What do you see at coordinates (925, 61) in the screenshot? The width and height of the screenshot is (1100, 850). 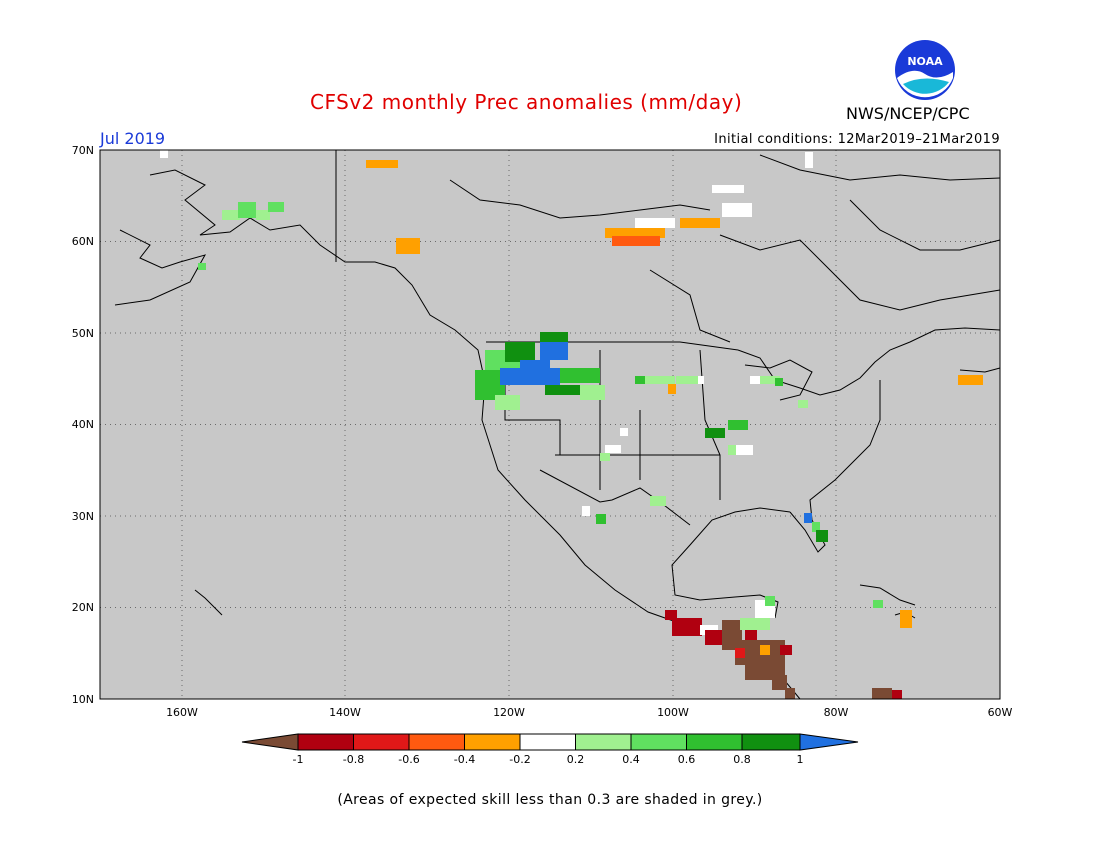 I see `logo-text: NOAA` at bounding box center [925, 61].